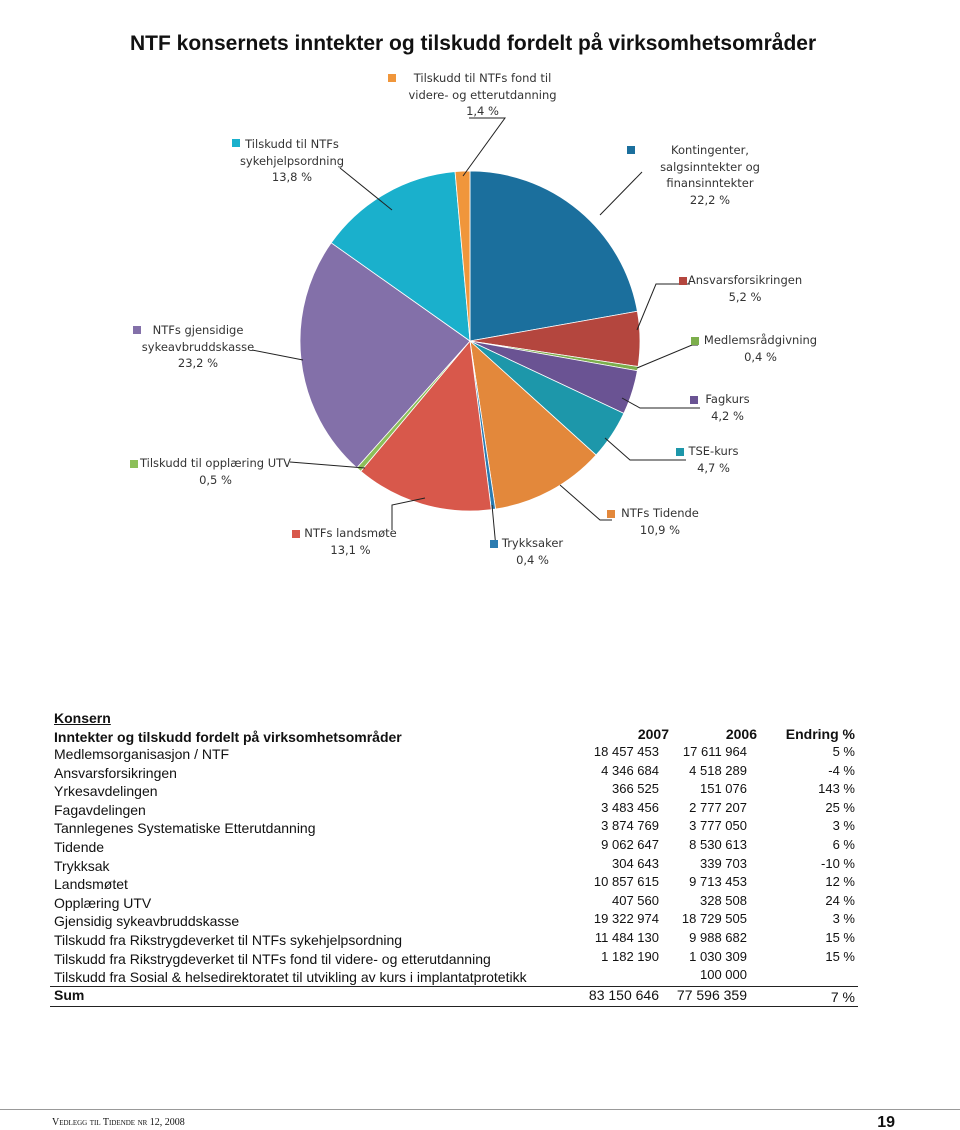  I want to click on slice-value: 13,8 %, so click(292, 177).